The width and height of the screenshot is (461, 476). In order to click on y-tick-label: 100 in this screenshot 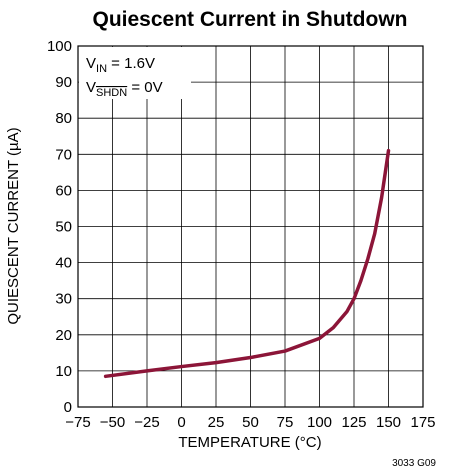, I will do `click(59, 46)`.